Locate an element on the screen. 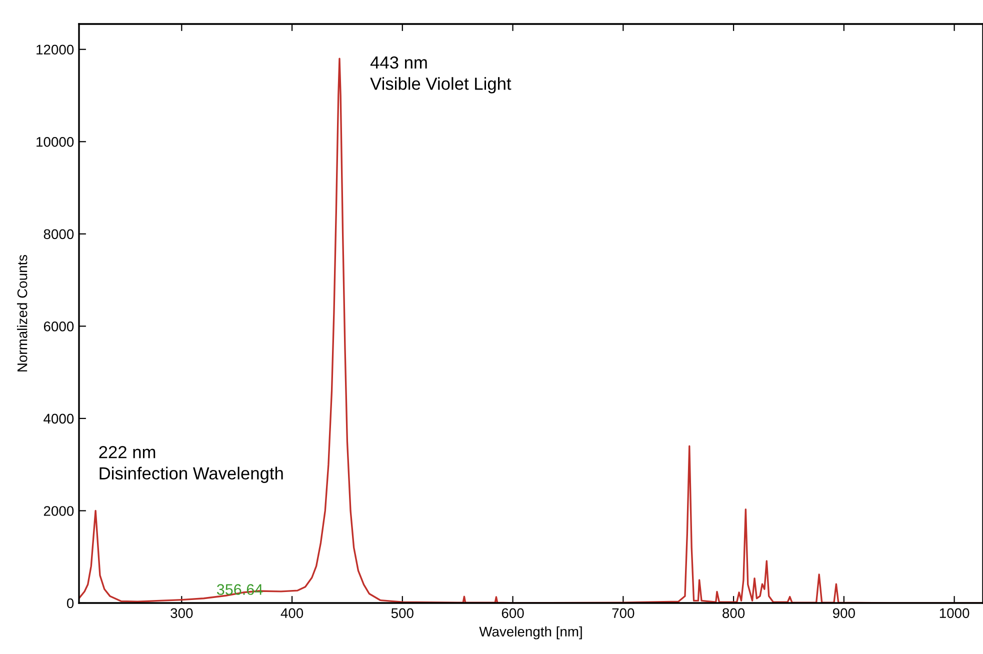  y-tick-label: 10000 is located at coordinates (55, 141).